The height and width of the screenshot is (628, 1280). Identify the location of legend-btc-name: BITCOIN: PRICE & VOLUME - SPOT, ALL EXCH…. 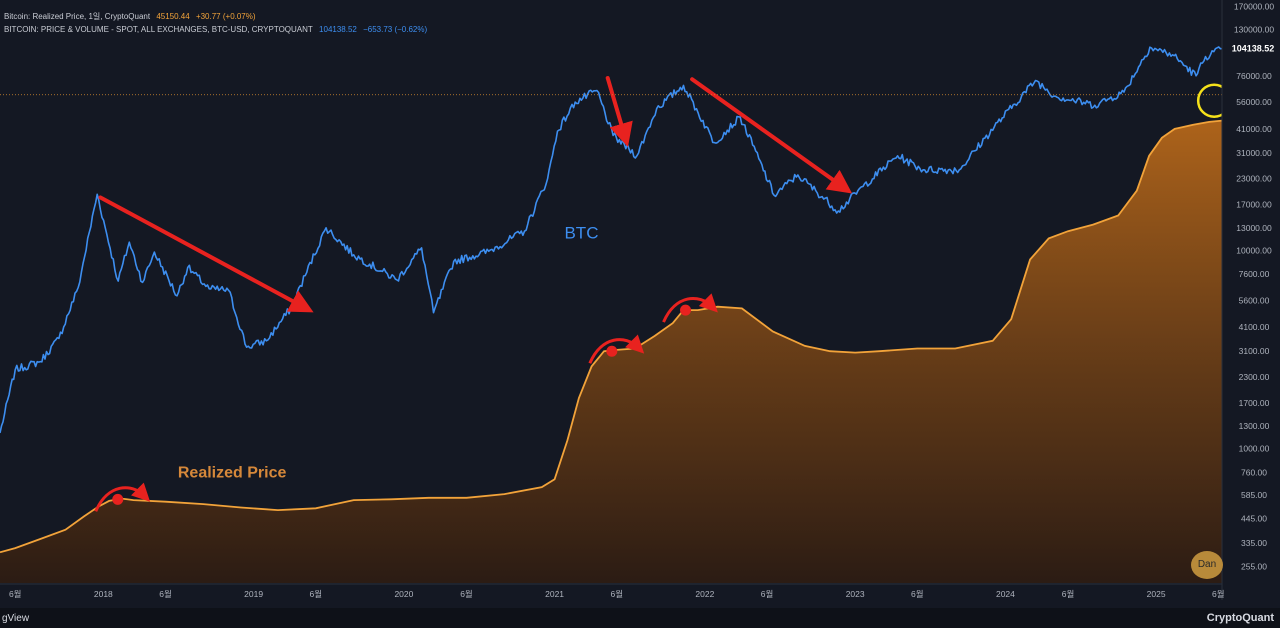
(158, 29).